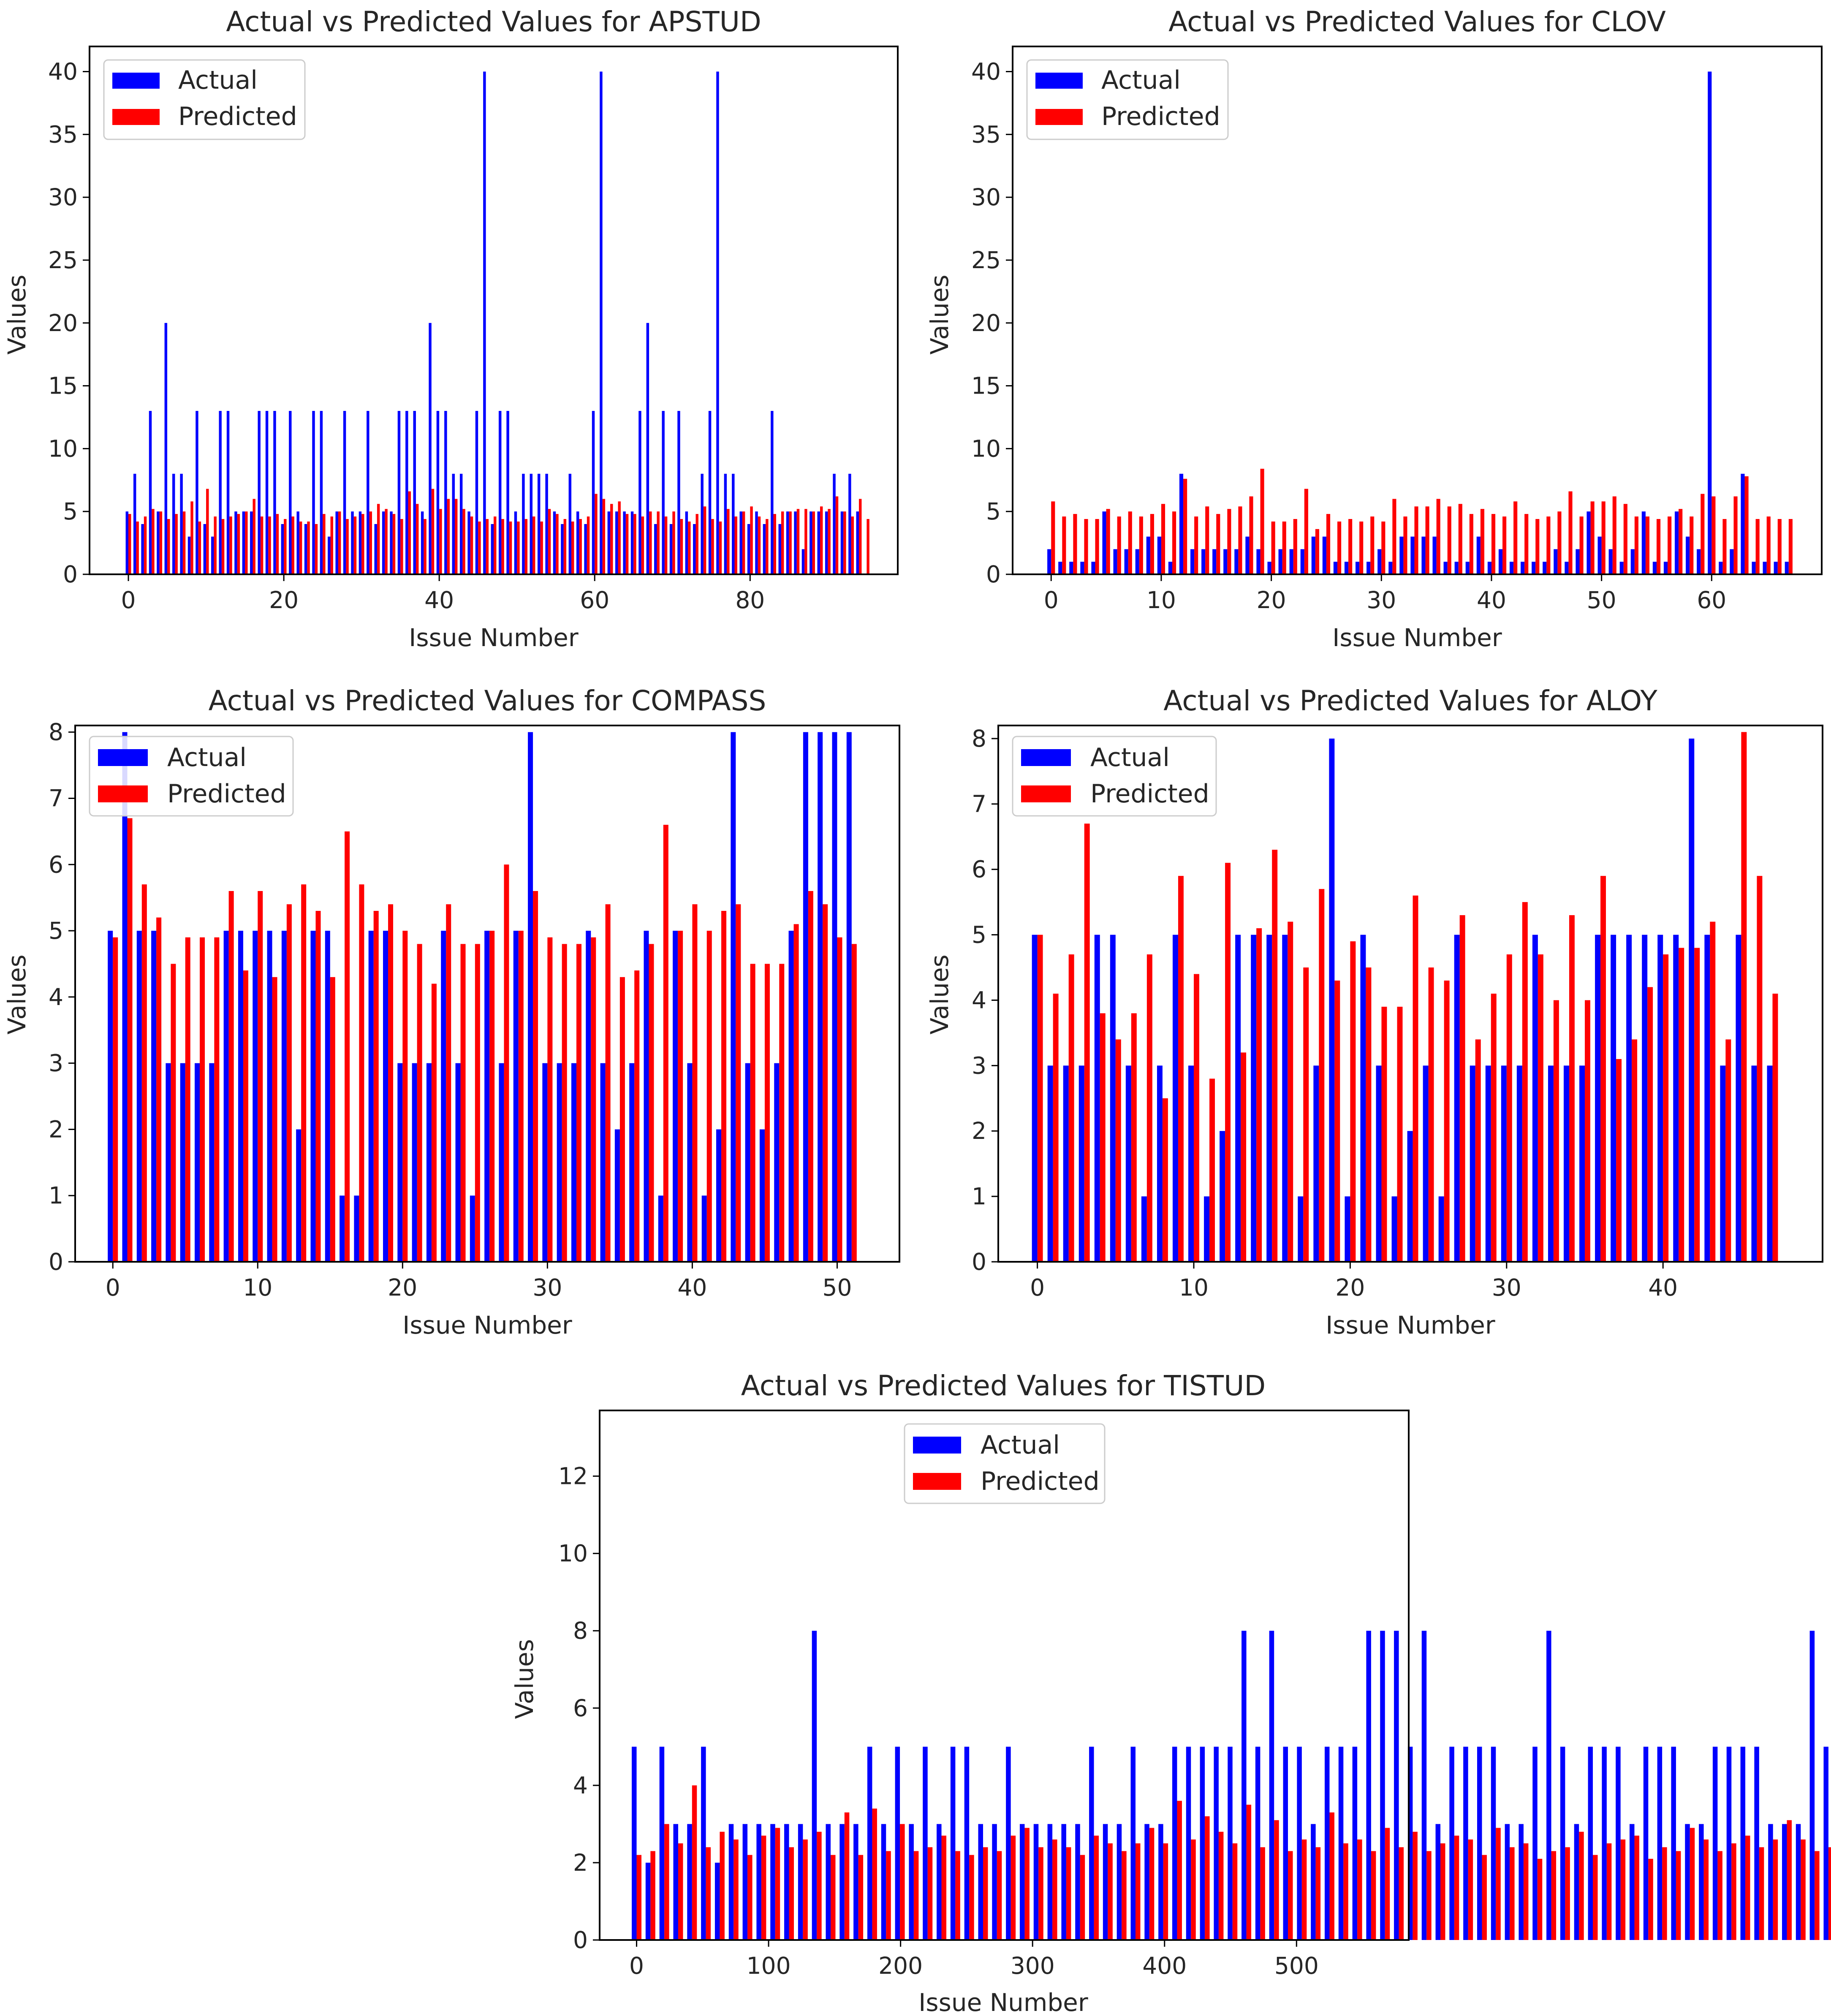 The width and height of the screenshot is (1831, 2016). I want to click on y-tick-label: 15, so click(986, 385).